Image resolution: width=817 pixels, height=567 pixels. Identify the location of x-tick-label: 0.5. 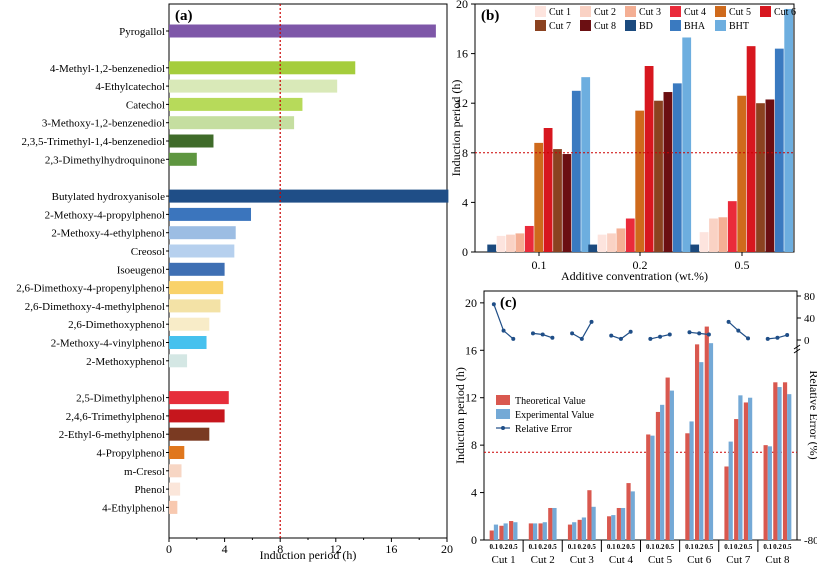
(742, 265).